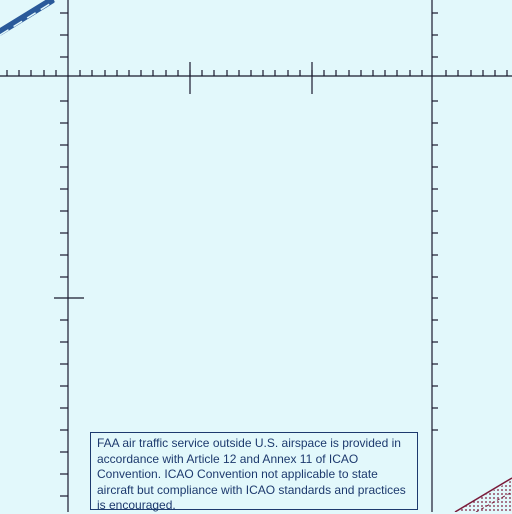  Describe the element at coordinates (483, 494) in the screenshot. I see `boundary-band` at that location.